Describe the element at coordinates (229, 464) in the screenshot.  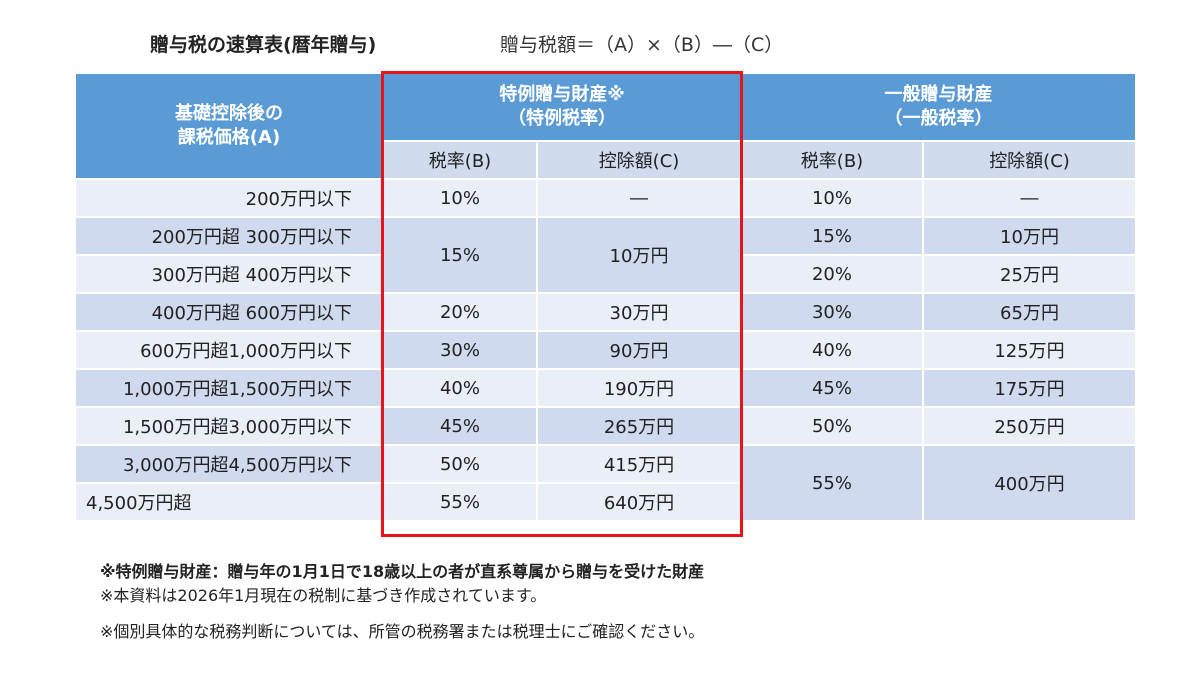
I see `bracket: 3,000万円超4,500万円以下` at that location.